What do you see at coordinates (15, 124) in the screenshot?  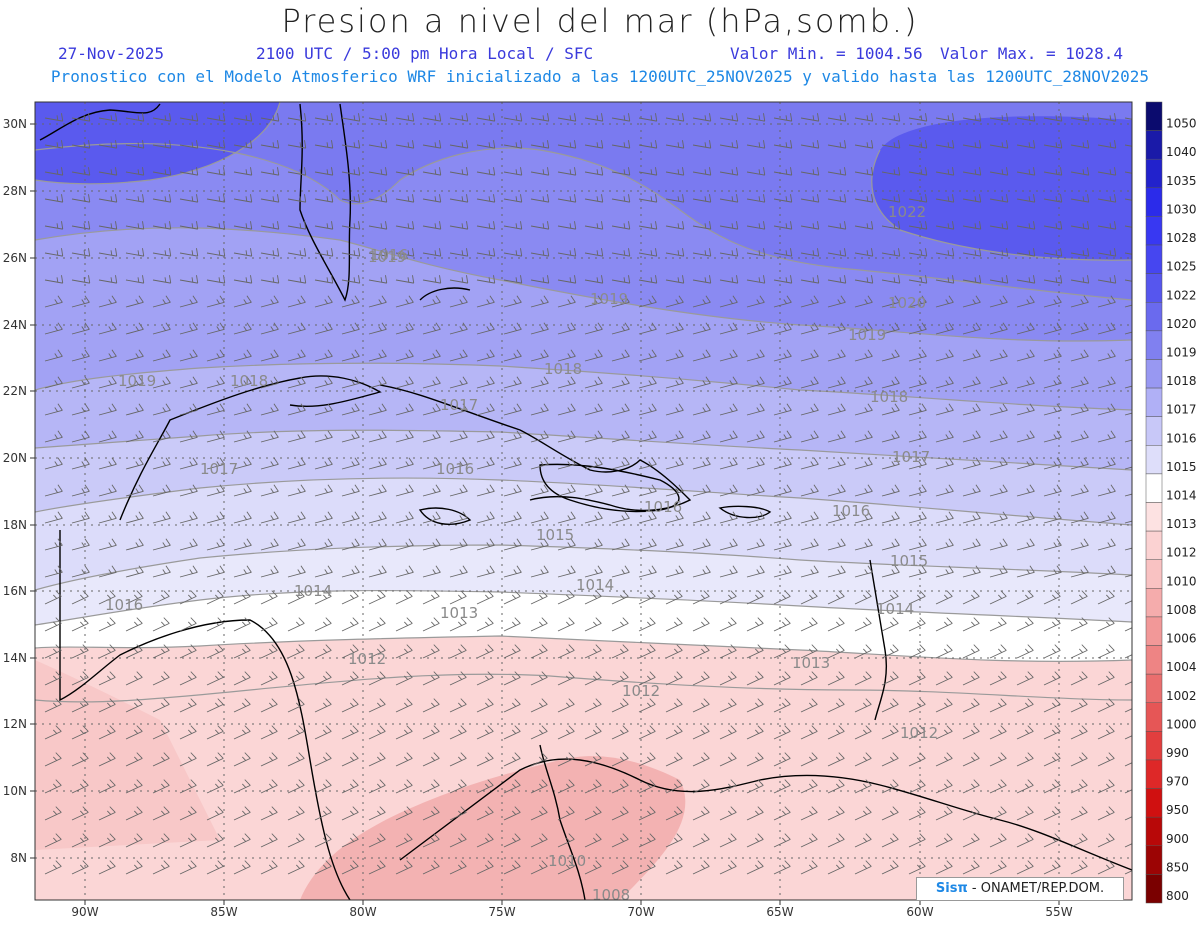 I see `lat-label: 30N` at bounding box center [15, 124].